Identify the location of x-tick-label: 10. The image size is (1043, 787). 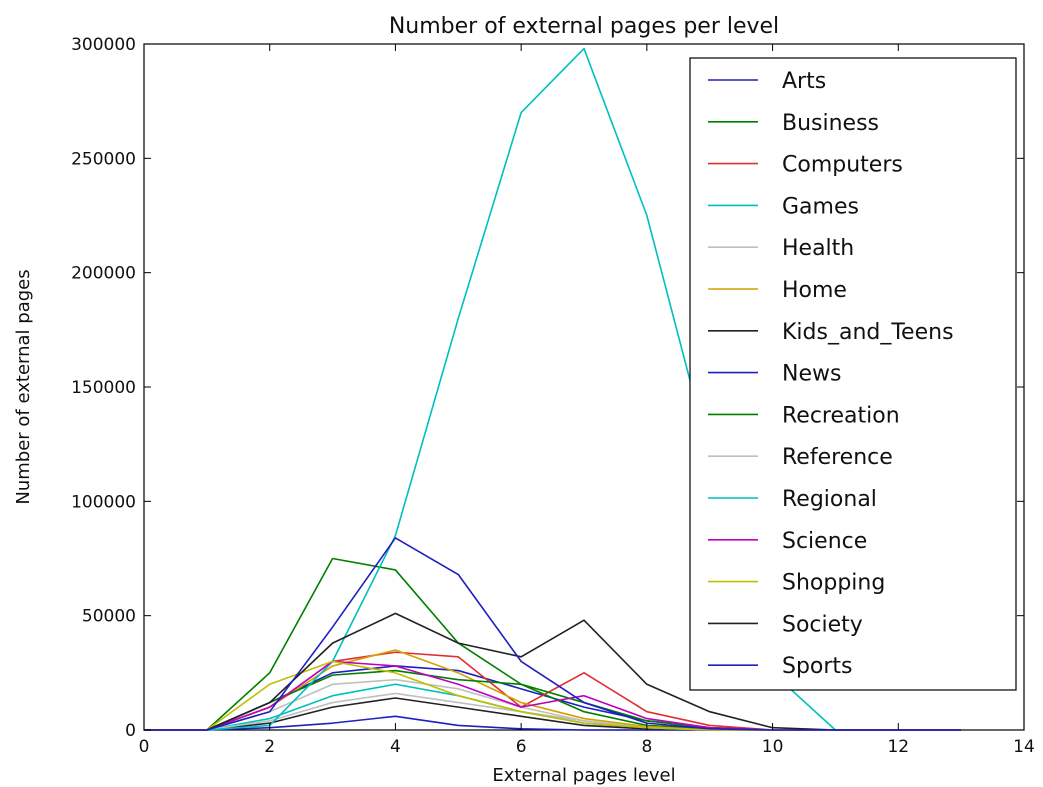
(773, 747).